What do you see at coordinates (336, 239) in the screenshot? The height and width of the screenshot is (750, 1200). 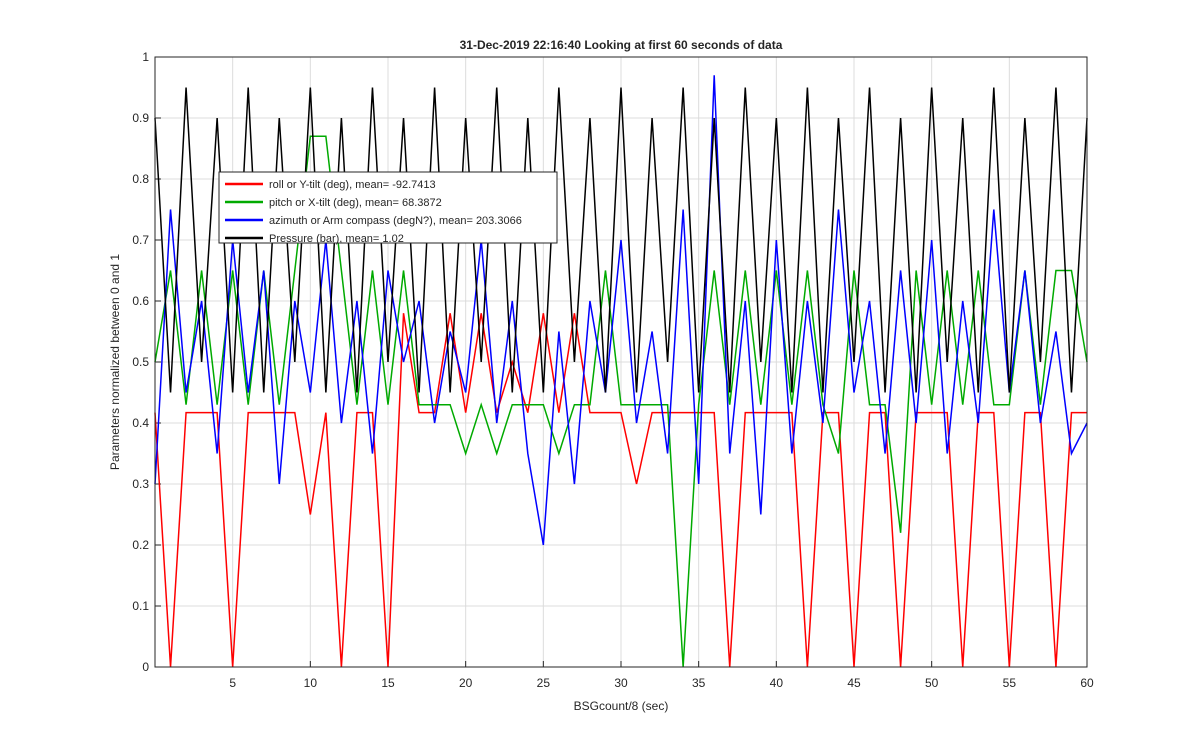 I see `legend-label: Pressure (bar), mean= 1.02` at bounding box center [336, 239].